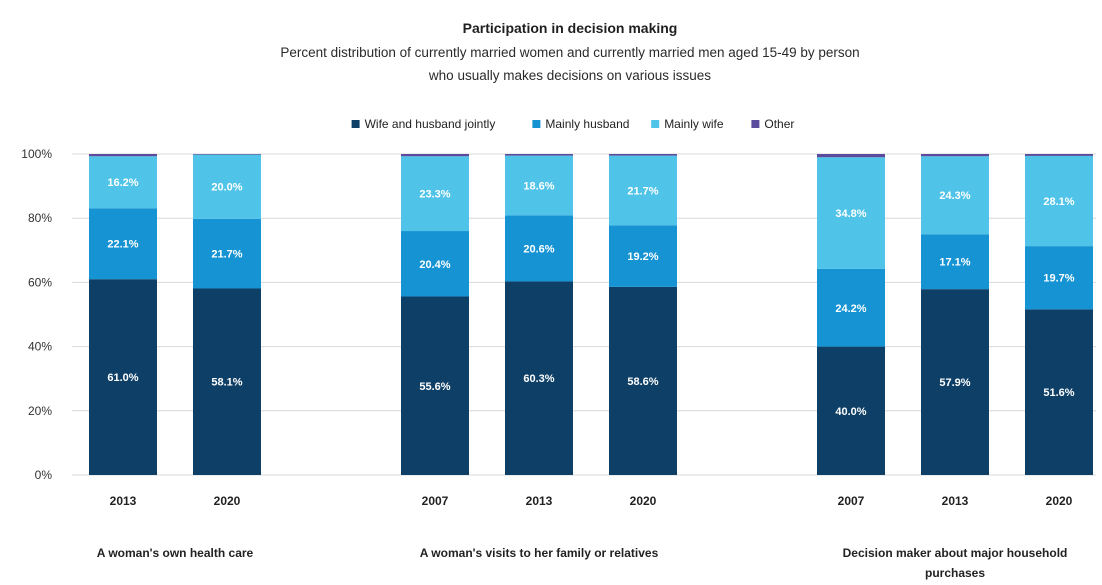  I want to click on data-label: 20.6%, so click(538, 249).